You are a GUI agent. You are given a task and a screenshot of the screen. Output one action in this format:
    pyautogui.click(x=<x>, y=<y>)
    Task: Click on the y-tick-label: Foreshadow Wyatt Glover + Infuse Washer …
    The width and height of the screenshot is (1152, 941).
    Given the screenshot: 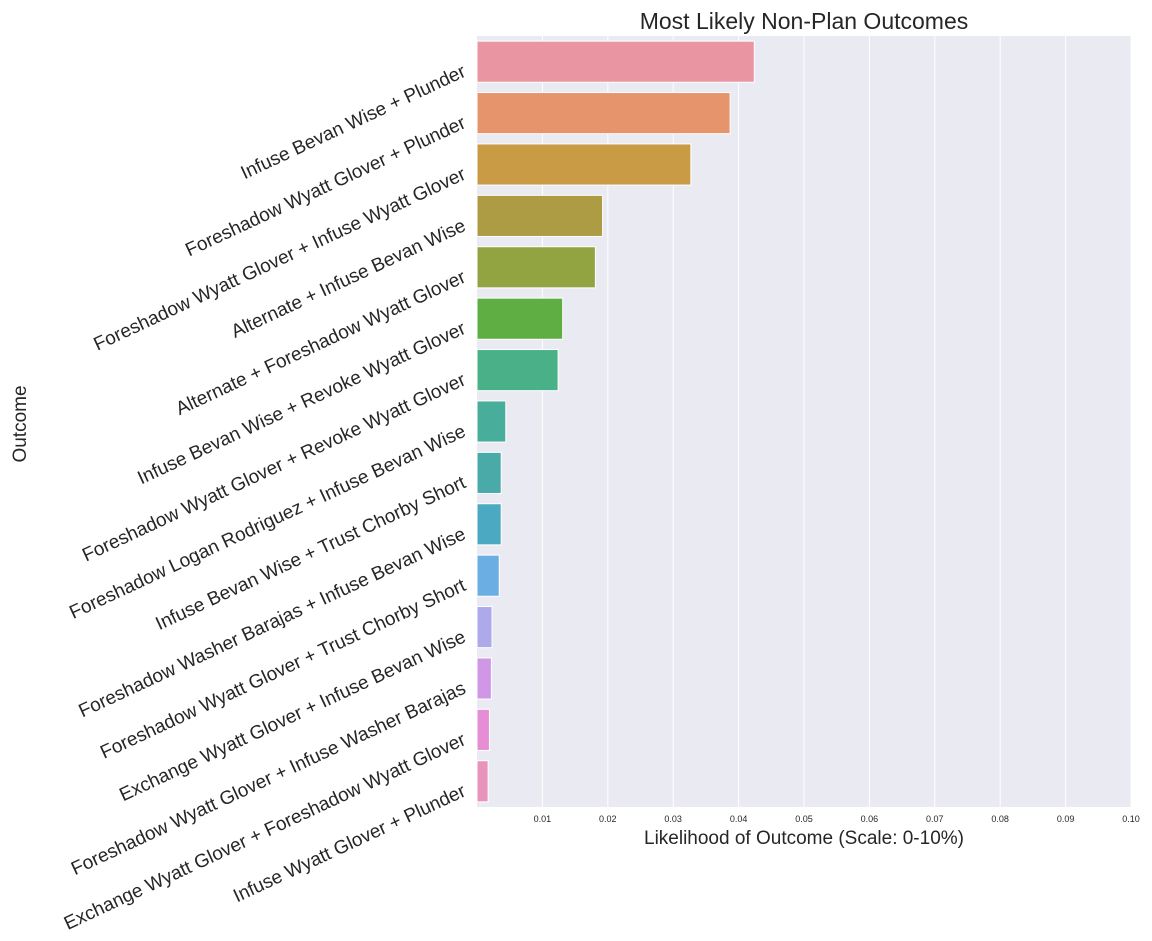 What is the action you would take?
    pyautogui.click(x=268, y=779)
    